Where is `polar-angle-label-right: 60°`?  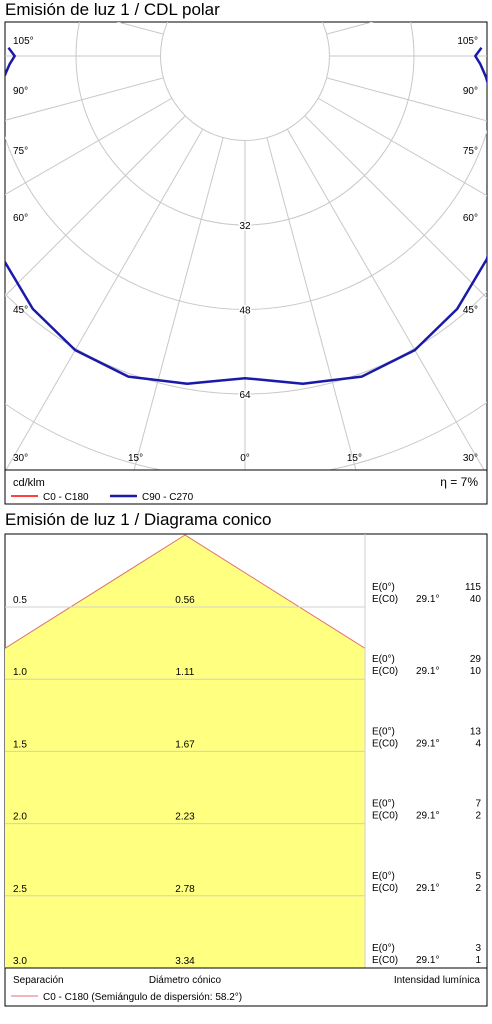
polar-angle-label-right: 60° is located at coordinates (470, 218).